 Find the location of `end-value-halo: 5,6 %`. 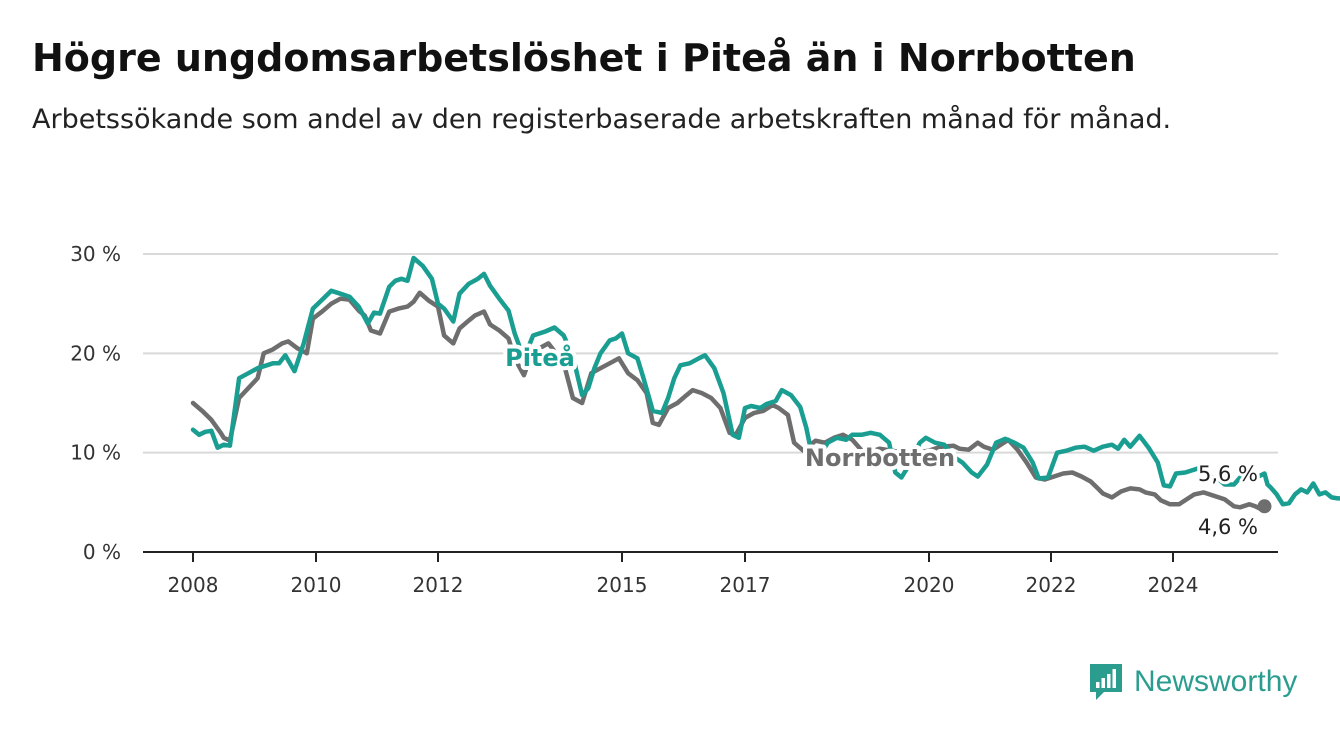

end-value-halo: 5,6 % is located at coordinates (1228, 474).